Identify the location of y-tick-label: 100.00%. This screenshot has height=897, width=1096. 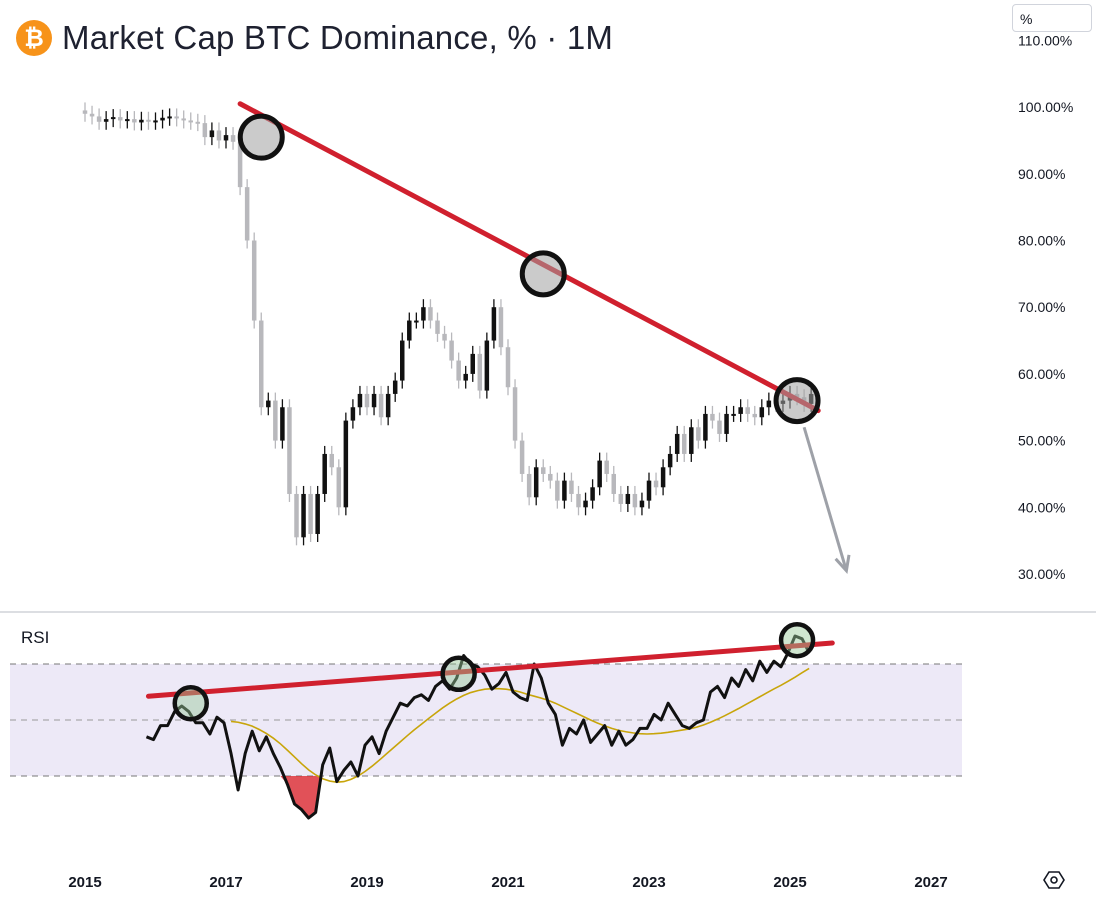
(1045, 107).